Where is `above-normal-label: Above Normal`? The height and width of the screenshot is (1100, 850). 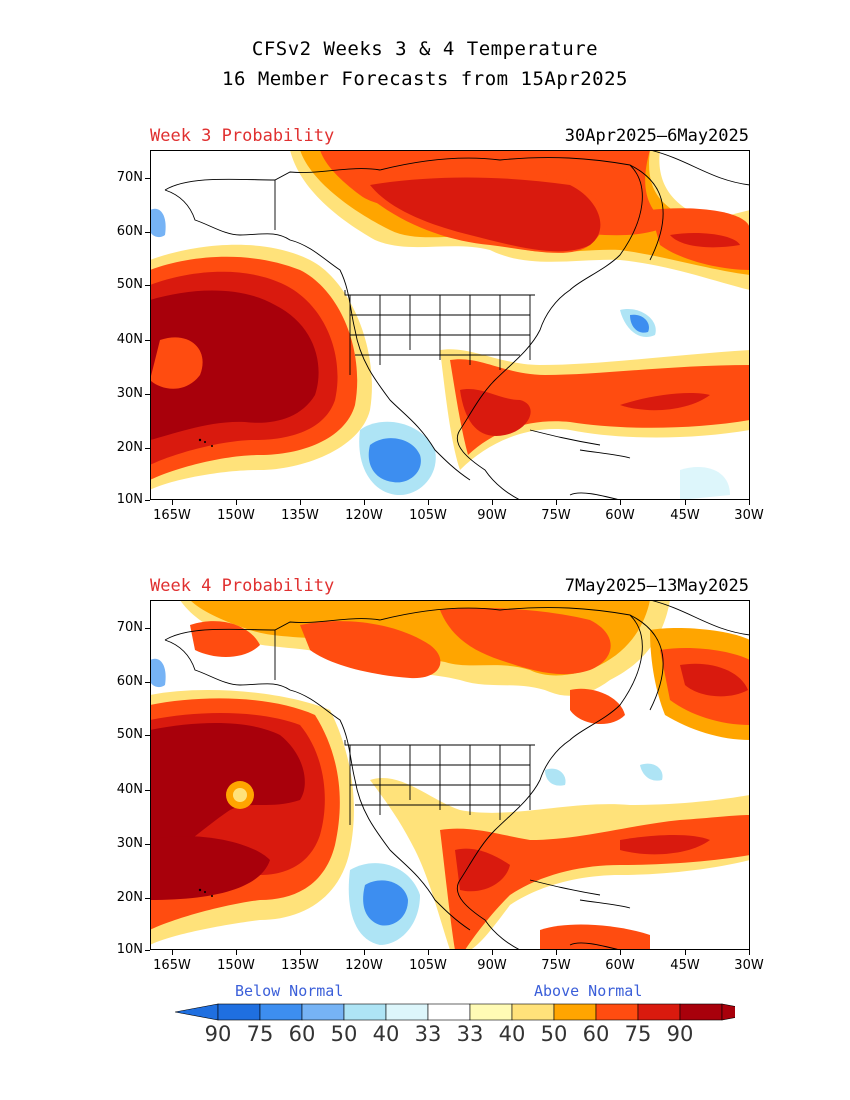
above-normal-label: Above Normal is located at coordinates (588, 991).